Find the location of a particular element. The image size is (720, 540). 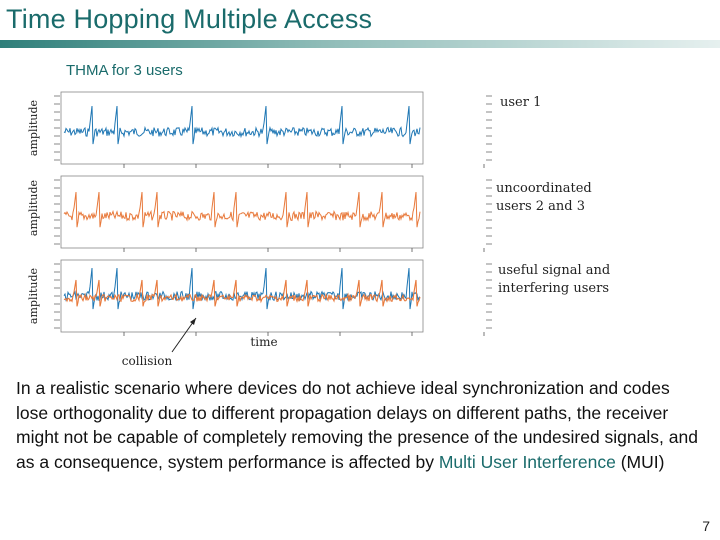

panel-1-label: user 1 is located at coordinates (520, 102).